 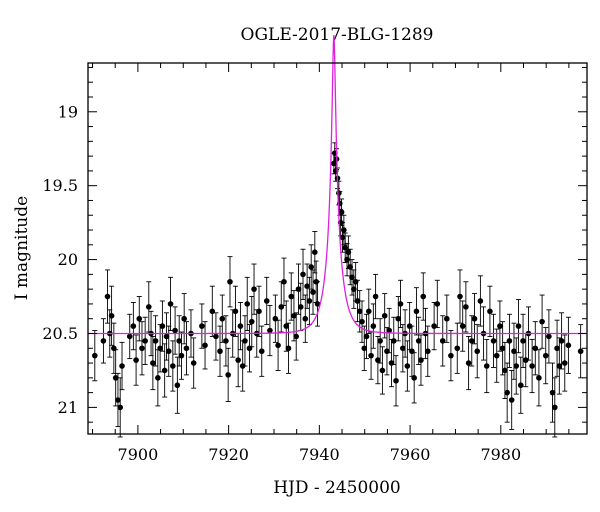 What do you see at coordinates (138, 454) in the screenshot?
I see `x-tick-label: 7900` at bounding box center [138, 454].